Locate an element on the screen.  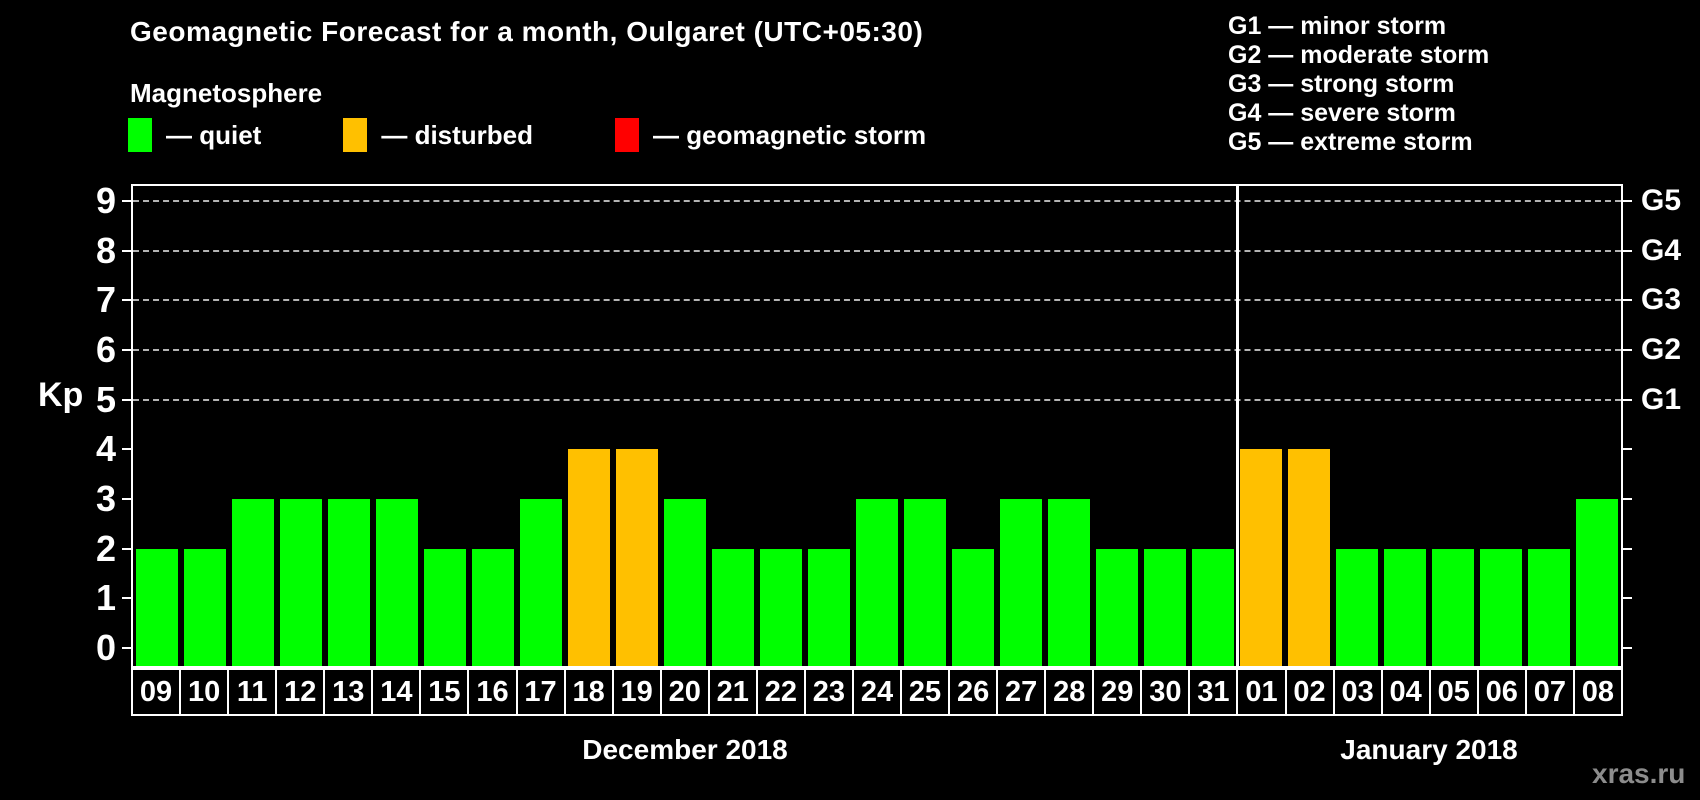
gridline-kp6 is located at coordinates (877, 349).